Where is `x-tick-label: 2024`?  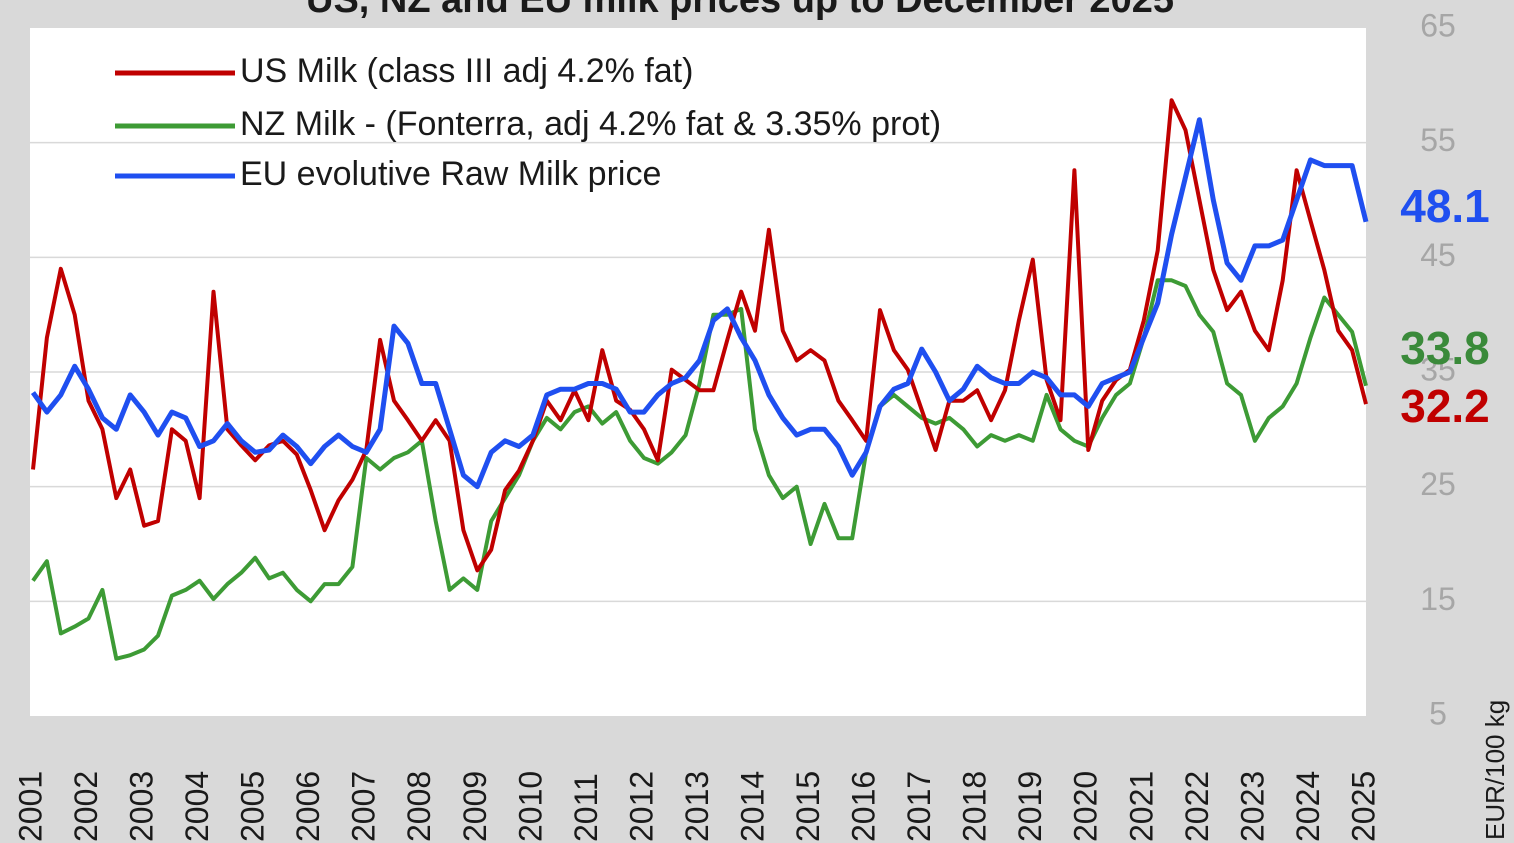 x-tick-label: 2024 is located at coordinates (1308, 806).